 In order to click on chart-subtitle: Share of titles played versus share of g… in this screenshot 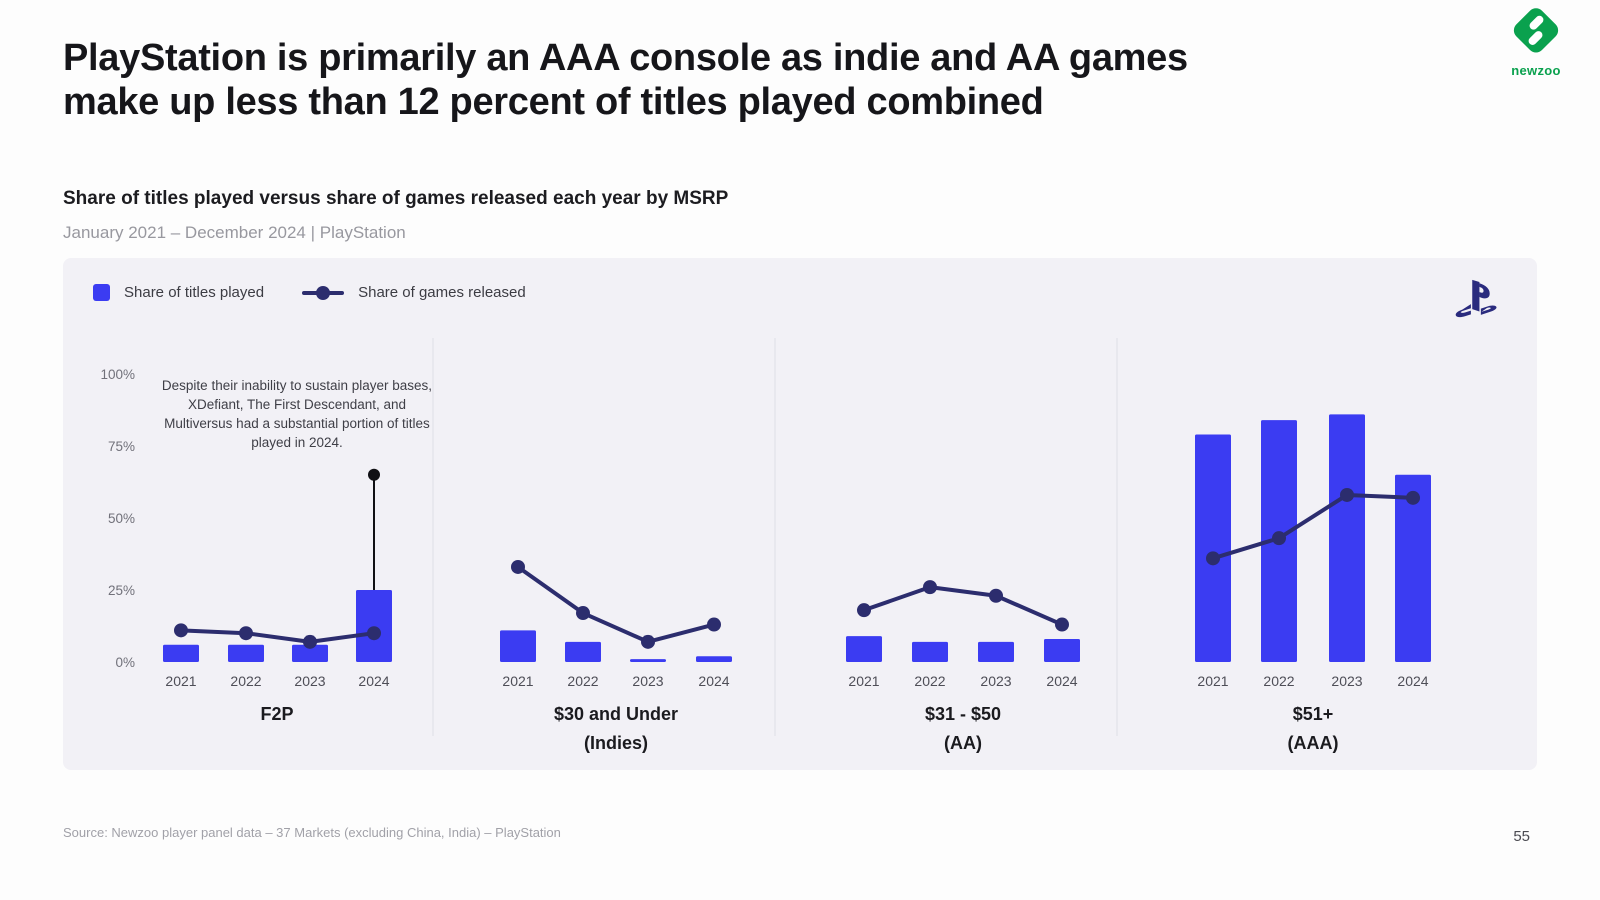, I will do `click(396, 198)`.